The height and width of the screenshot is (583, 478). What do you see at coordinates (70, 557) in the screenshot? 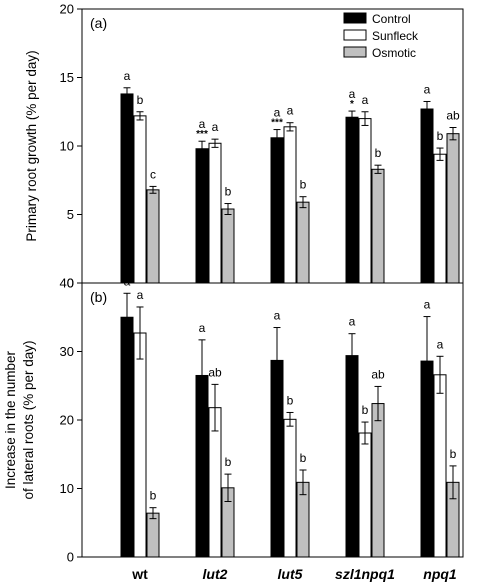
I see `y-tick-label-b: 0` at bounding box center [70, 557].